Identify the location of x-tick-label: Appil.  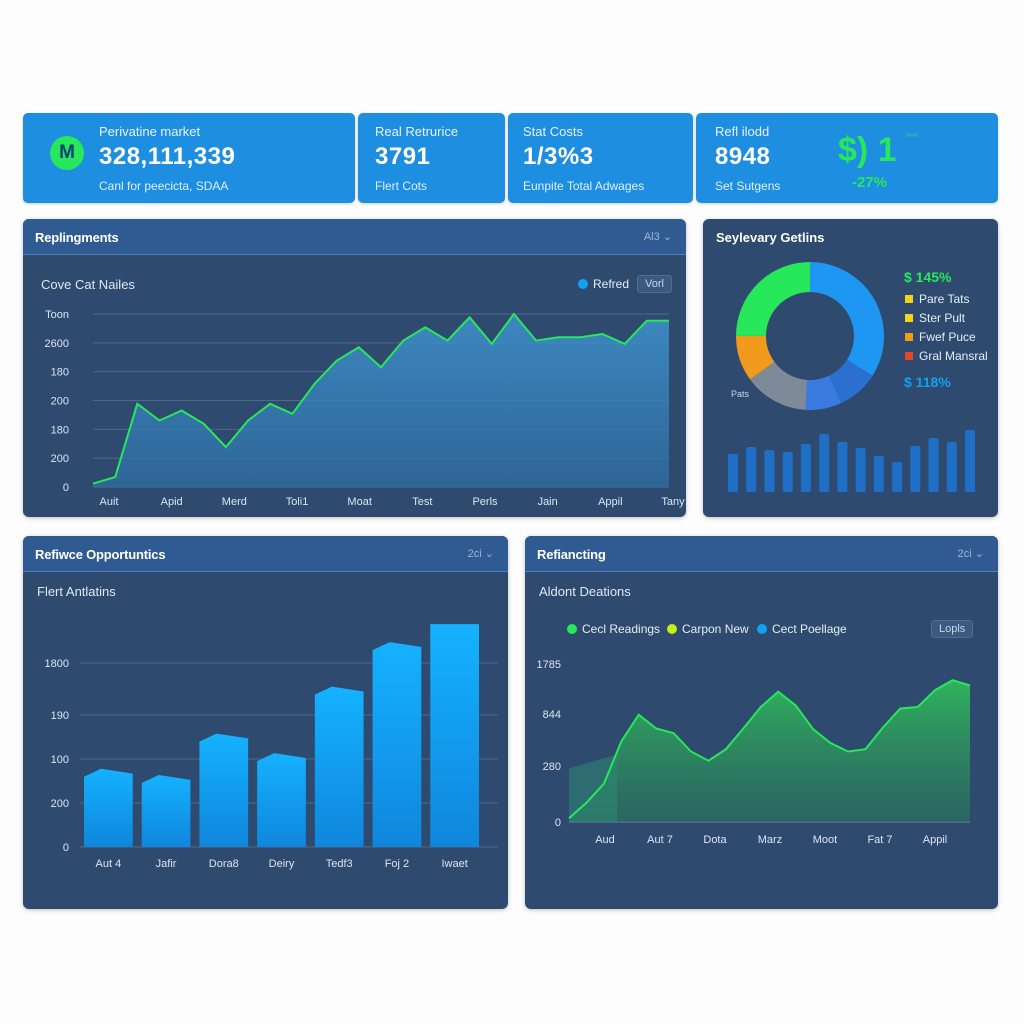
(935, 840).